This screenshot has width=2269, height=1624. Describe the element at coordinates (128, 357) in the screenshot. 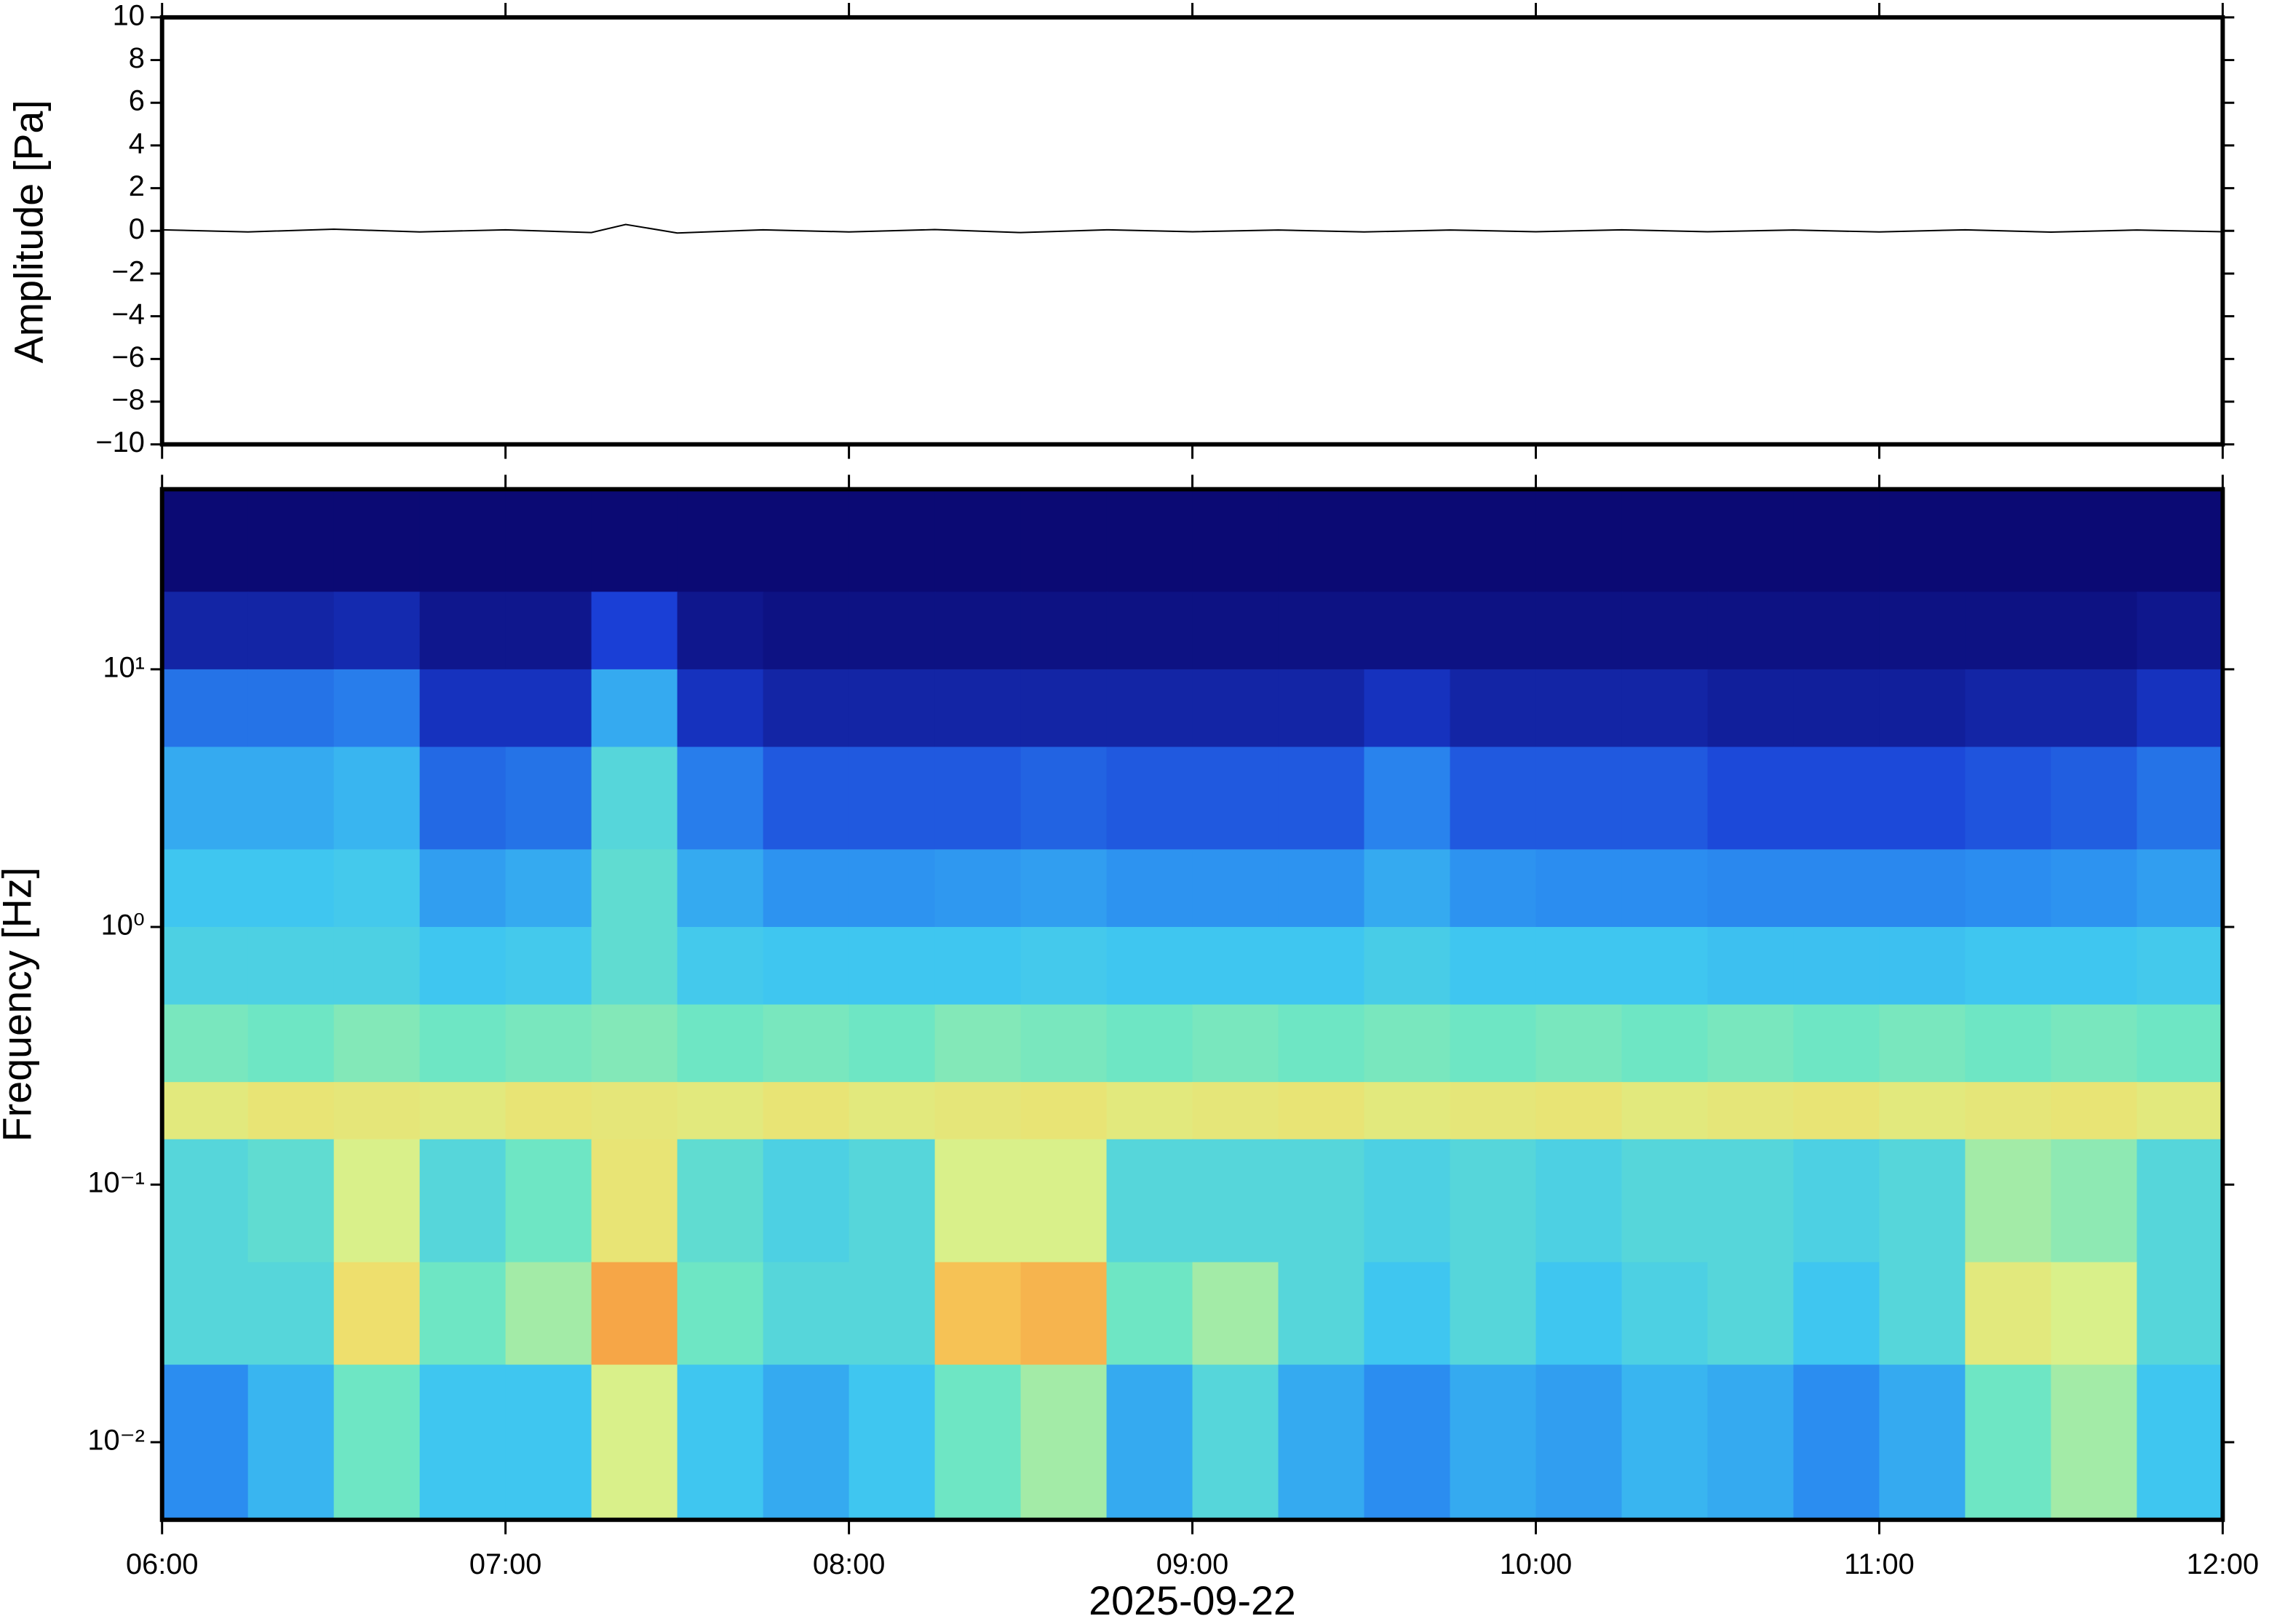

I see `y-tick-label: −6` at that location.